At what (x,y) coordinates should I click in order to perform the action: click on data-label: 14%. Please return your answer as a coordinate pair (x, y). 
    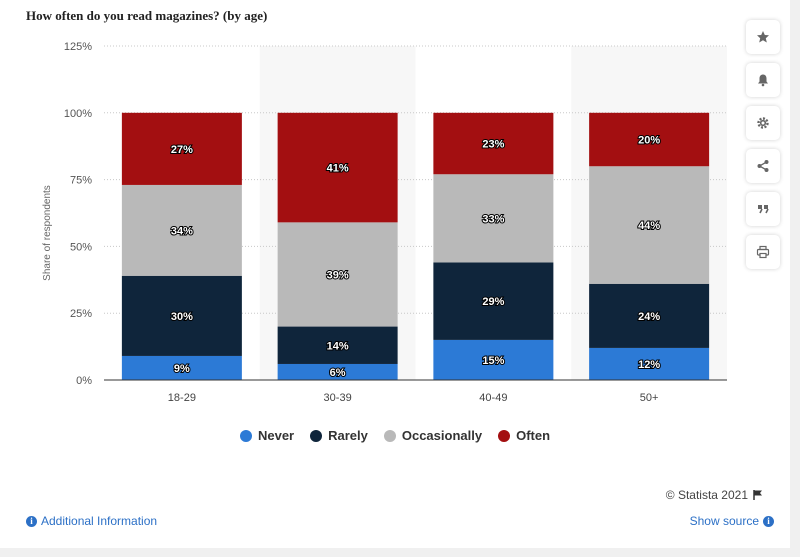
    Looking at the image, I should click on (338, 346).